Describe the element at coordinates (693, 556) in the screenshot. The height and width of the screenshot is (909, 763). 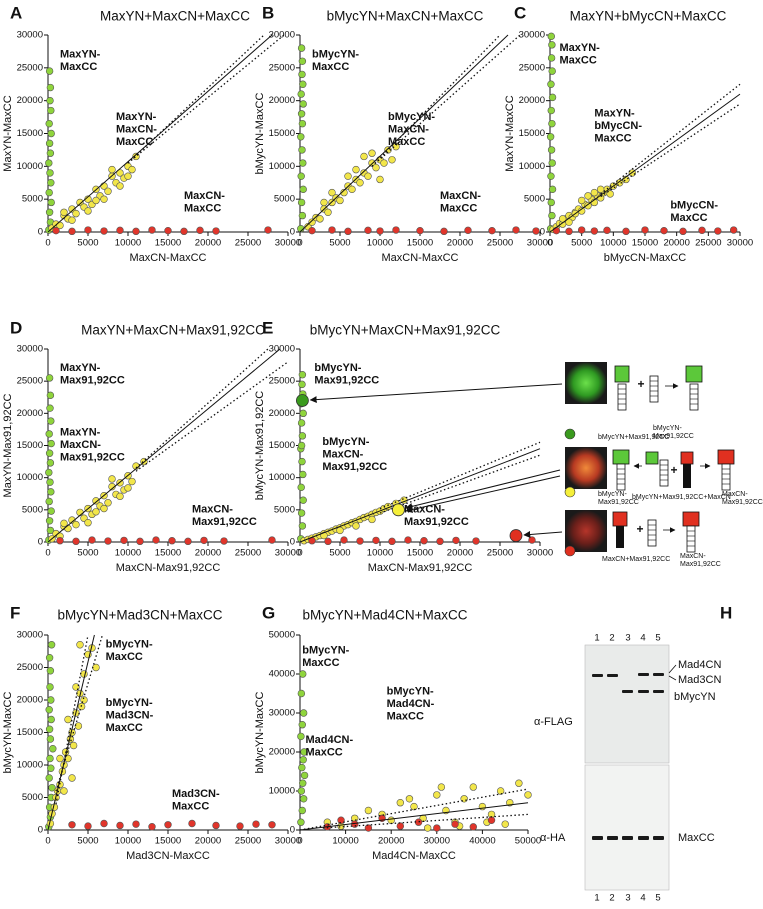
I see `schematic-label: MaxCN-` at that location.